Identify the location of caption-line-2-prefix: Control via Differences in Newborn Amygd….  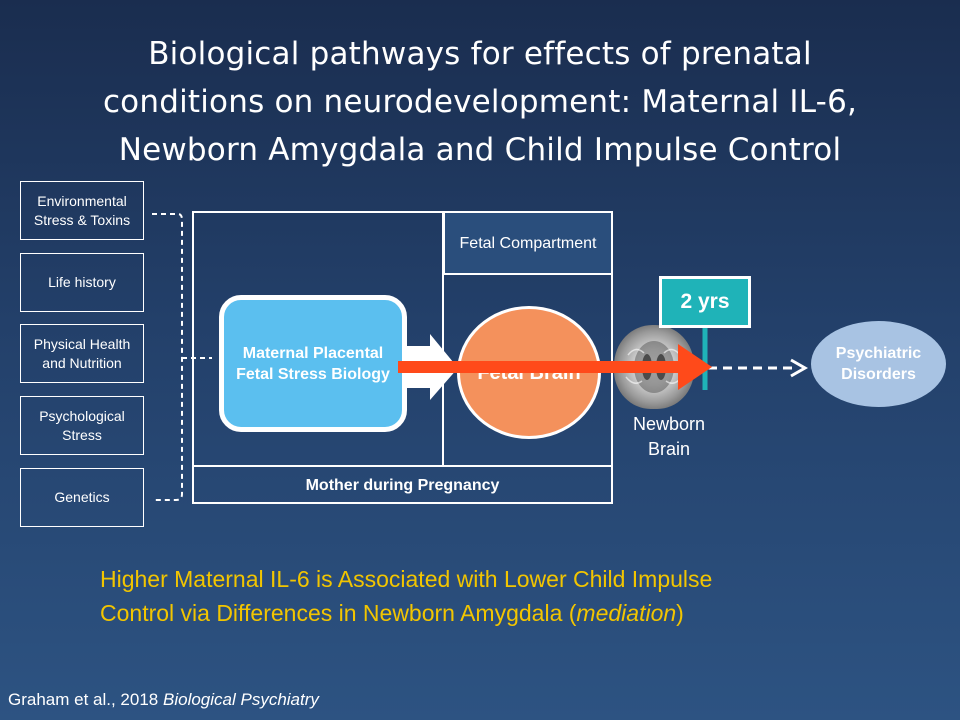
(338, 613).